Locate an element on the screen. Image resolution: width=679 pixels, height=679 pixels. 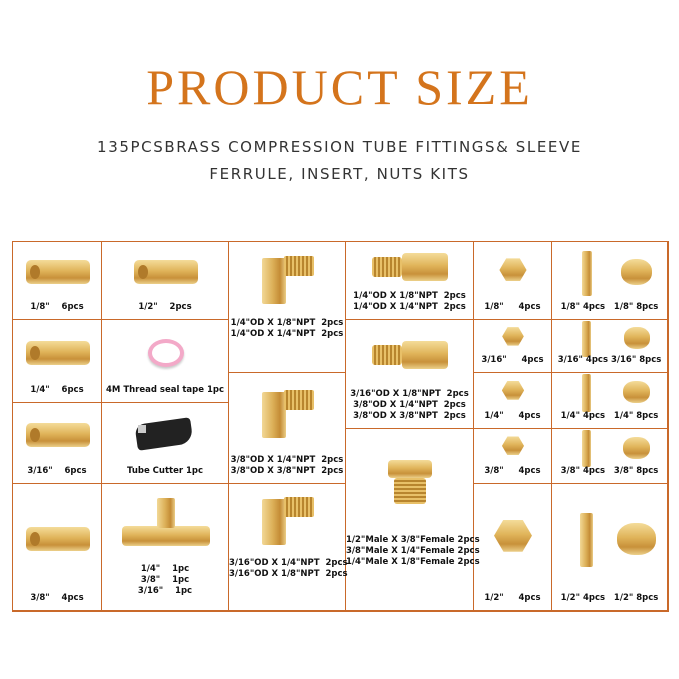
label-line: 3/16" 1pc is located at coordinates (165, 591).